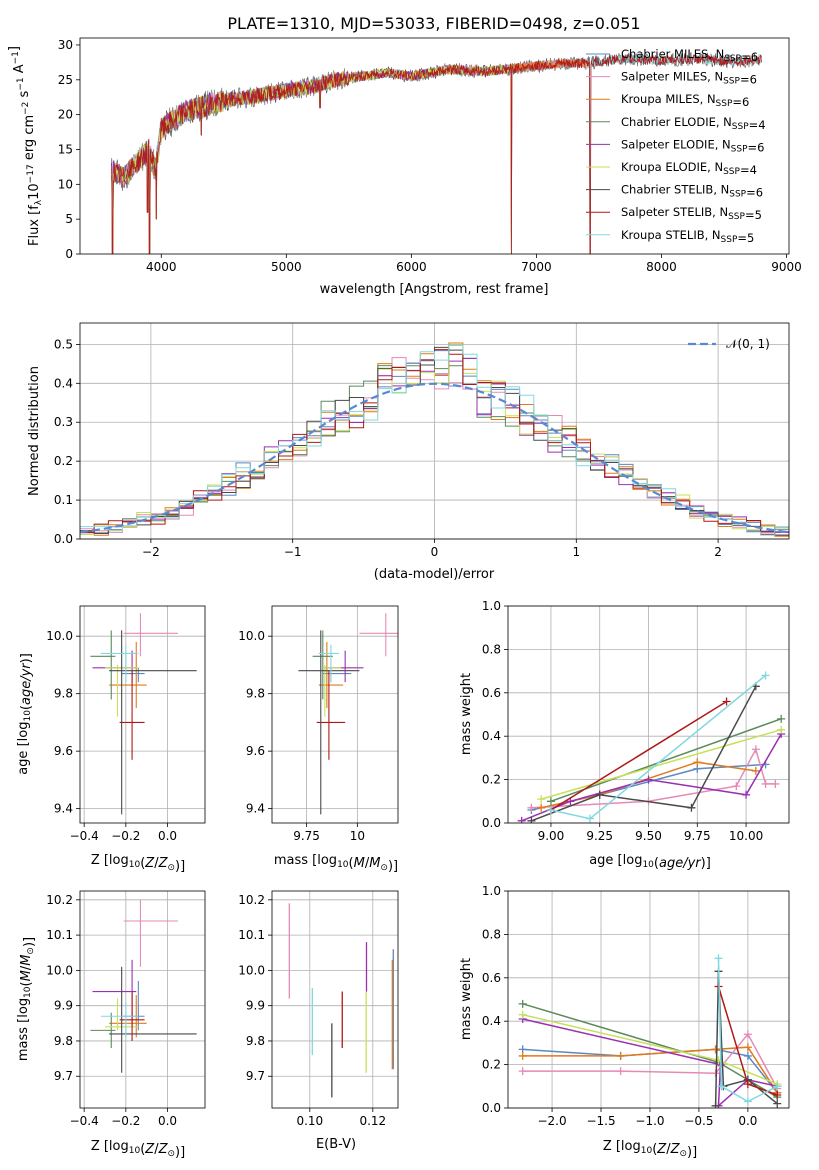 The image size is (819, 1170). What do you see at coordinates (63, 809) in the screenshot?
I see `y-tick-label: 9.4` at bounding box center [63, 809].